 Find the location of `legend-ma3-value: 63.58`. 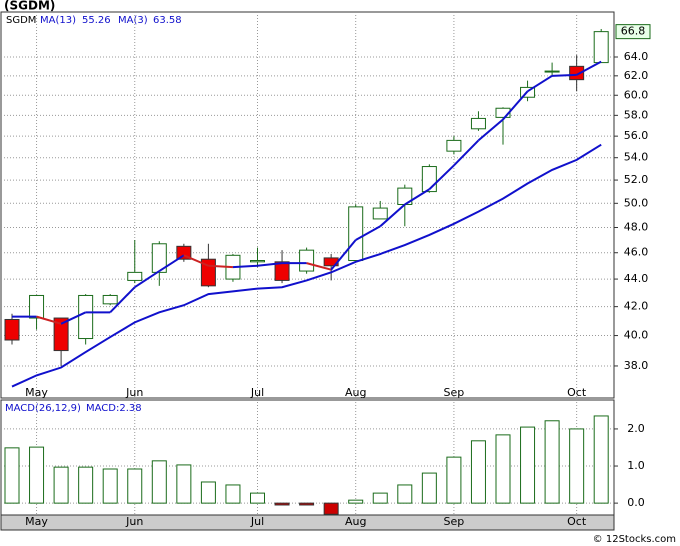

legend-ma3-value: 63.58 is located at coordinates (167, 20).